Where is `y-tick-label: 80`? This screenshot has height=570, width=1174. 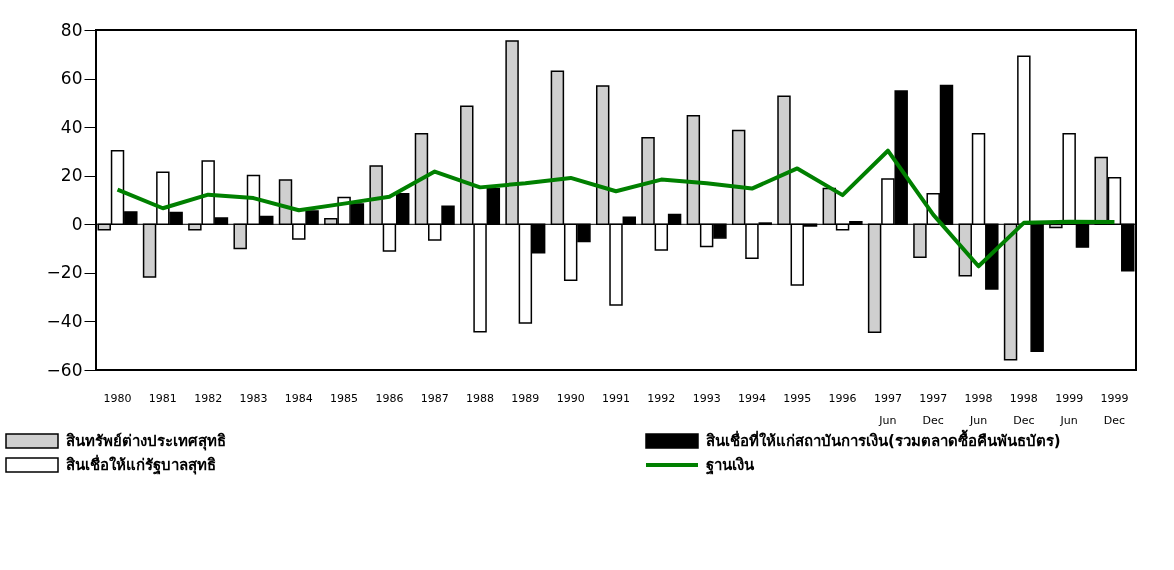 y-tick-label: 80 is located at coordinates (71, 29).